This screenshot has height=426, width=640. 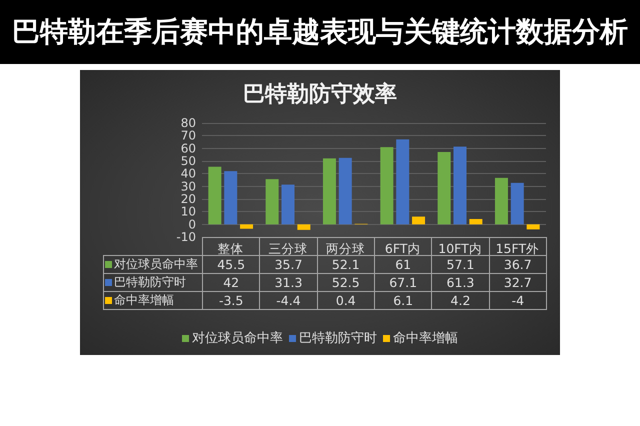 What do you see at coordinates (231, 265) in the screenshot?
I see `data-label: 45.5` at bounding box center [231, 265].